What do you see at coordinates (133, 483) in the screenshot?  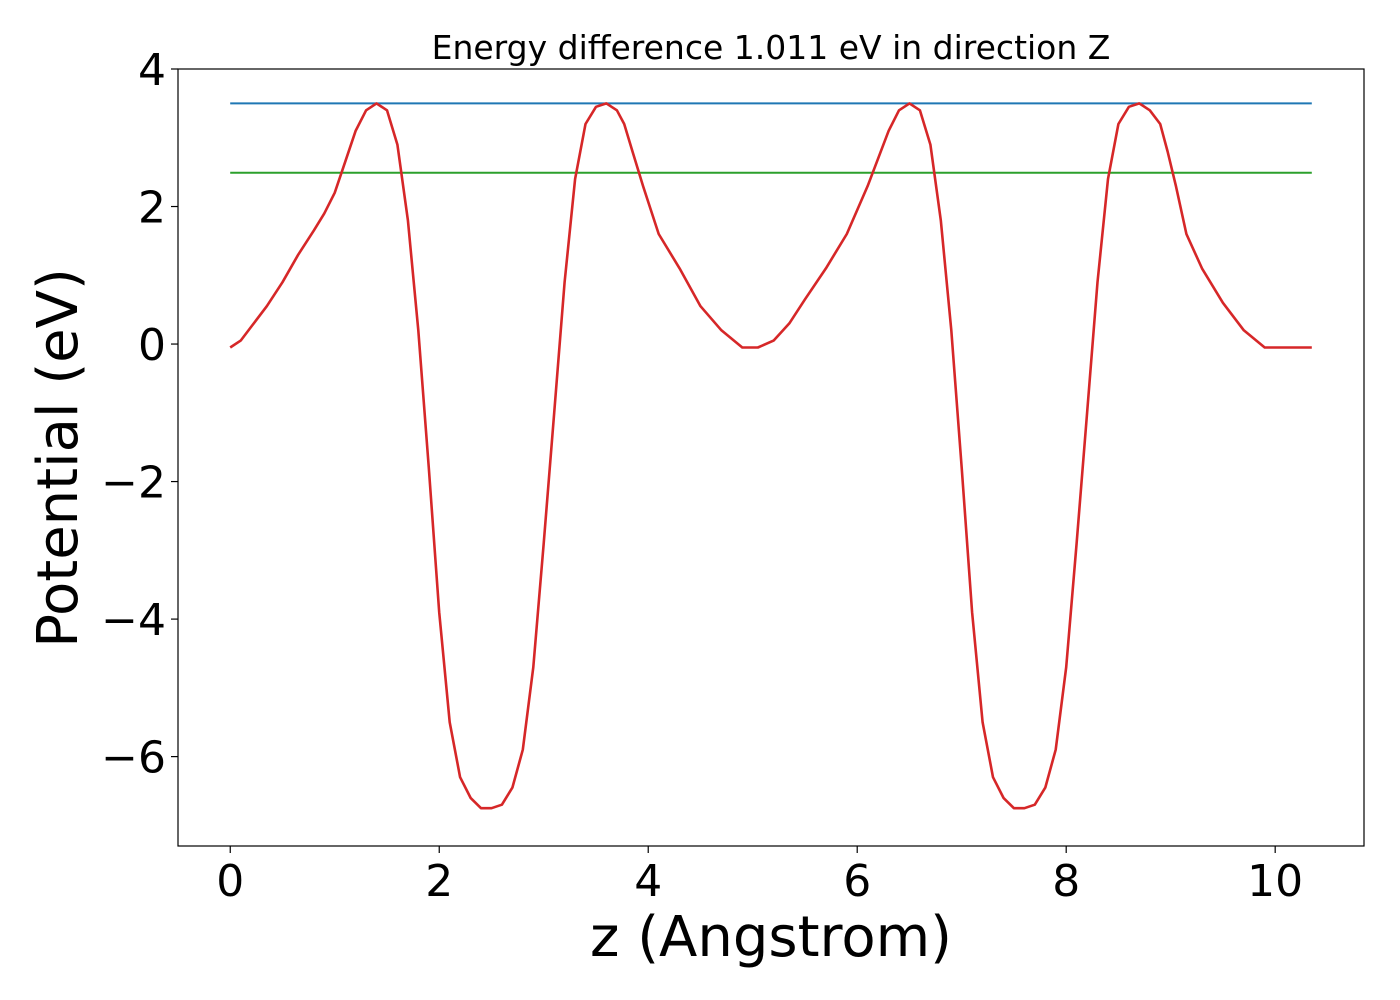 I see `y-tick-label: −2` at bounding box center [133, 483].